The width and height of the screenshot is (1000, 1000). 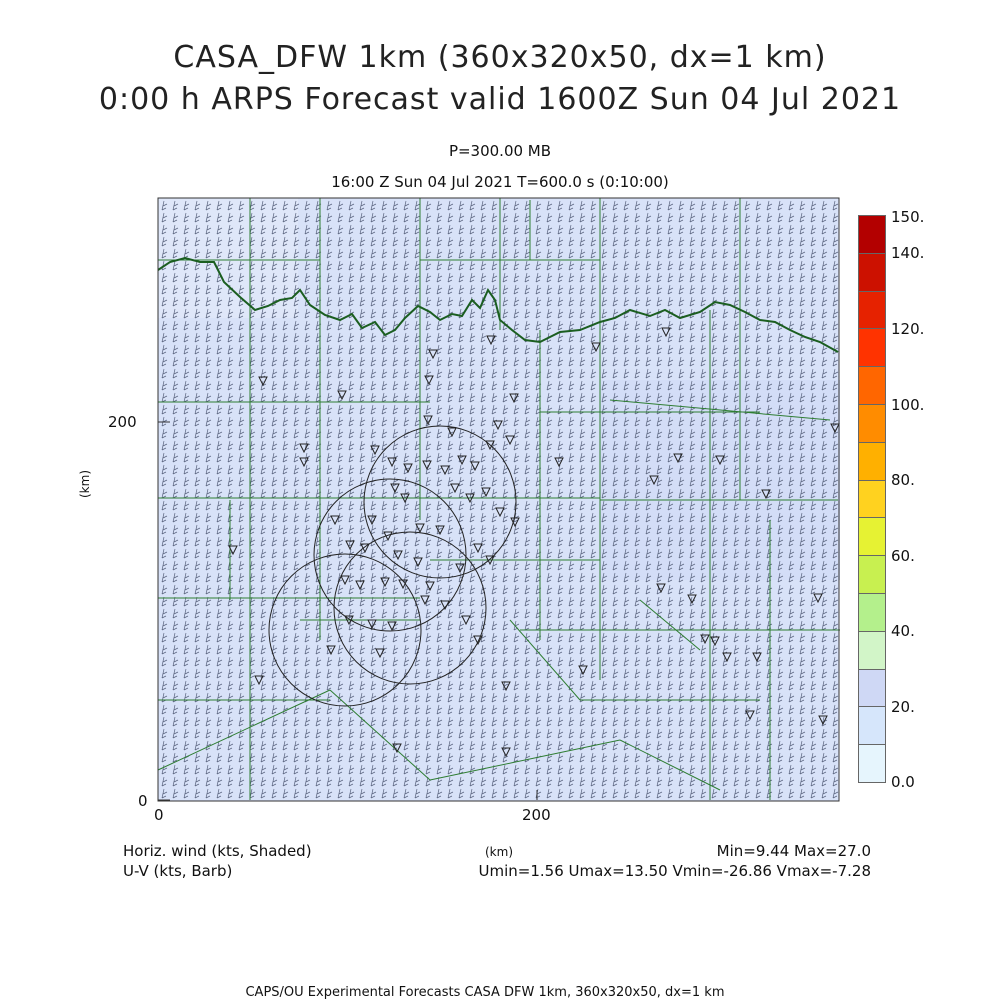 I want to click on colorbar-box, so click(x=872, y=650).